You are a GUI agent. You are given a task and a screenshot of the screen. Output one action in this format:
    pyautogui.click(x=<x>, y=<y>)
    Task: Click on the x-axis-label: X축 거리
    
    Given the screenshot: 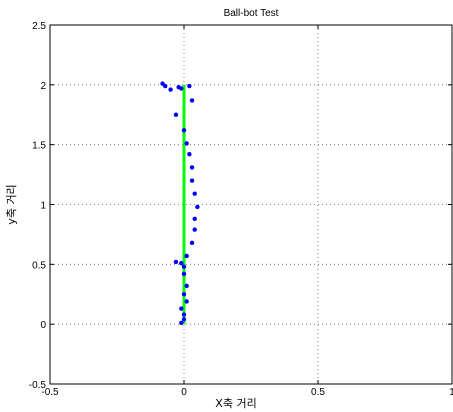 What is the action you would take?
    pyautogui.click(x=235, y=403)
    